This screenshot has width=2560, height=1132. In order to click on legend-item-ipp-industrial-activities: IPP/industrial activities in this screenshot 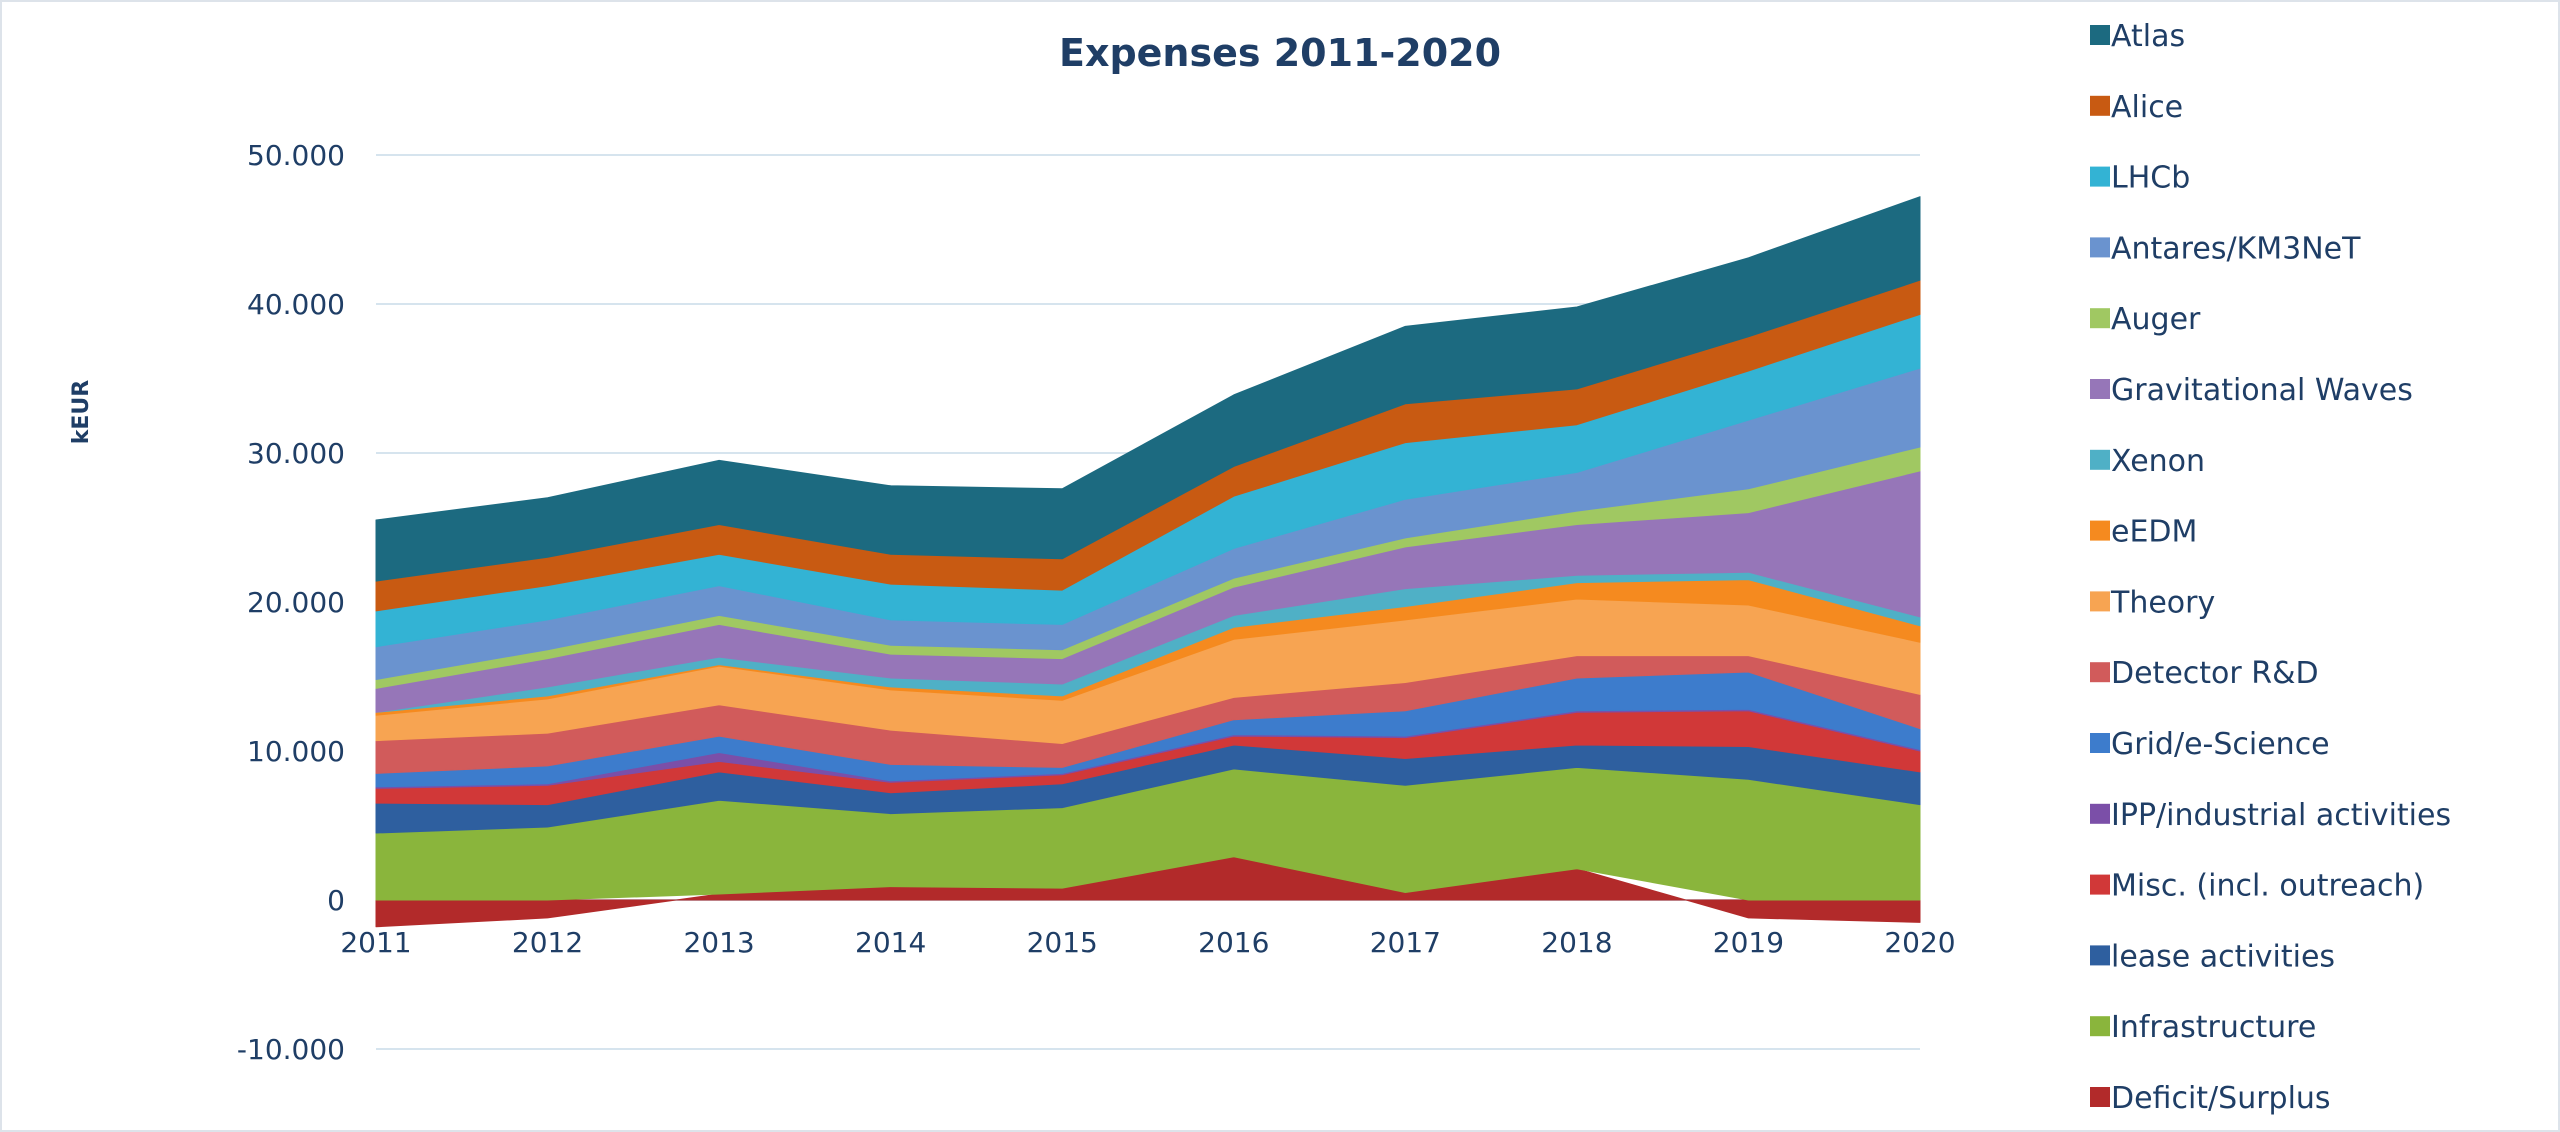, I will do `click(2270, 815)`.